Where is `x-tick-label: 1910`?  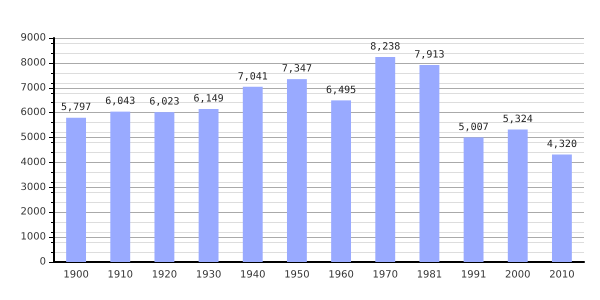
x-tick-label: 1910 is located at coordinates (120, 275).